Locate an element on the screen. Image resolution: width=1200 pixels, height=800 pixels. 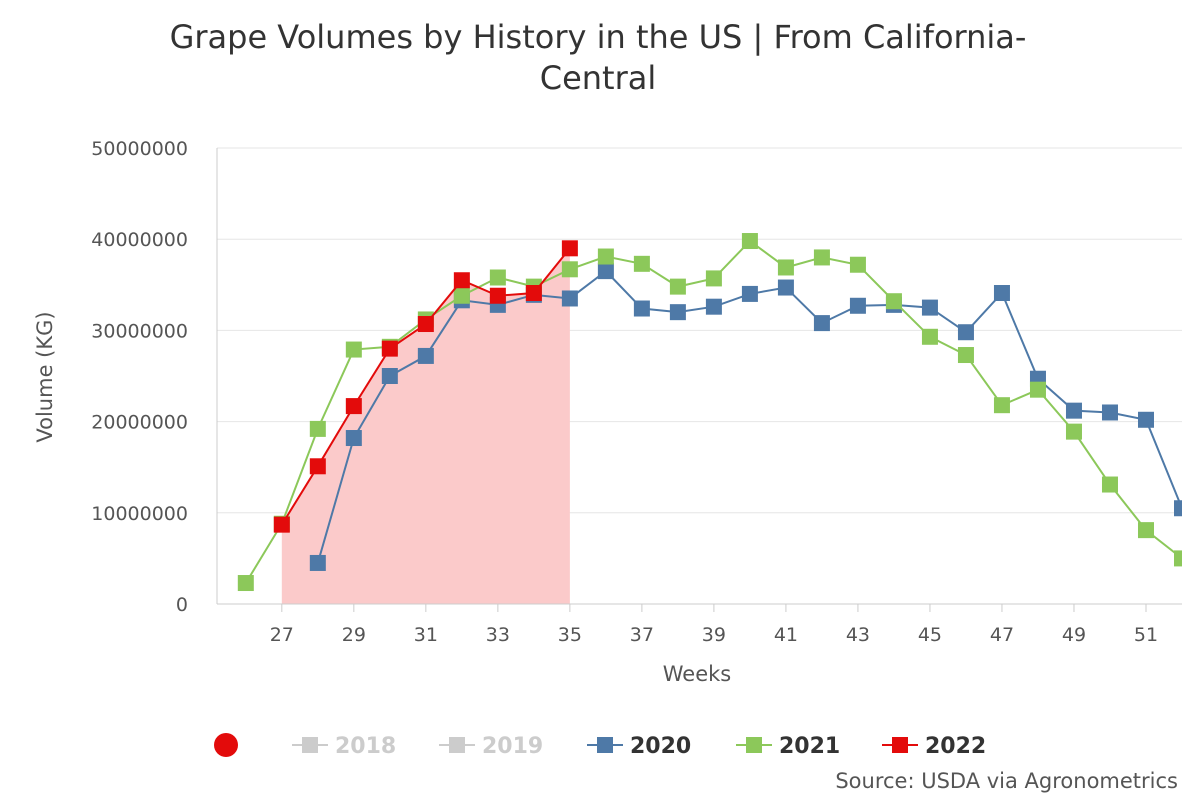
legend-item-2019: 2019 is located at coordinates (491, 746).